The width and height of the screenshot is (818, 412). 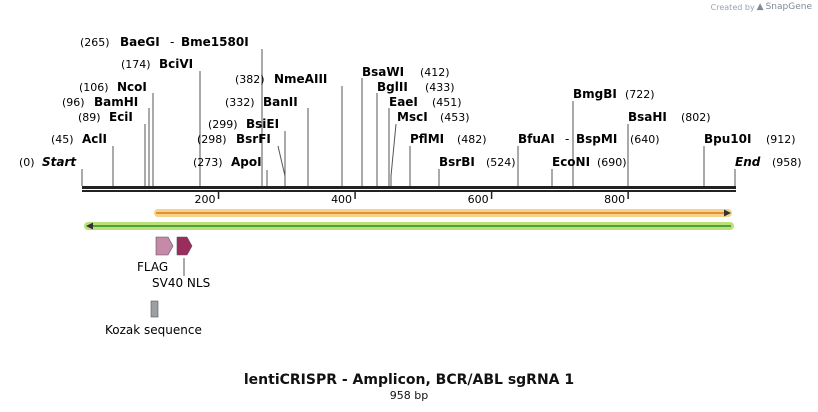 What do you see at coordinates (341, 199) in the screenshot?
I see `axis-tick-label: 400` at bounding box center [341, 199].